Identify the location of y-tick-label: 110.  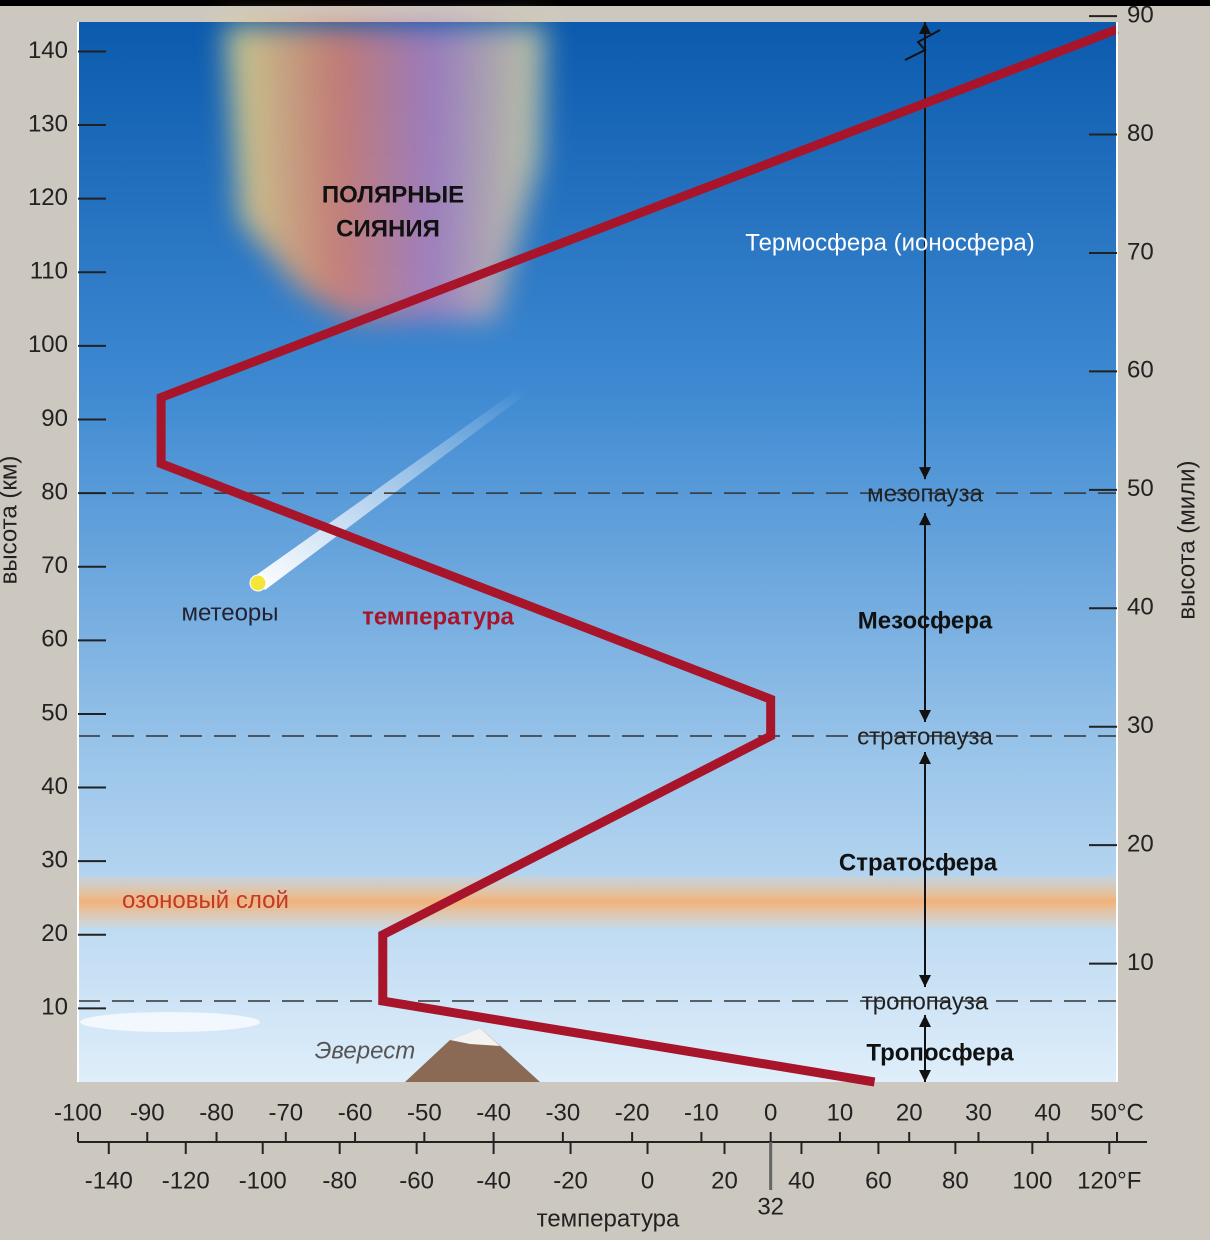
(49, 271).